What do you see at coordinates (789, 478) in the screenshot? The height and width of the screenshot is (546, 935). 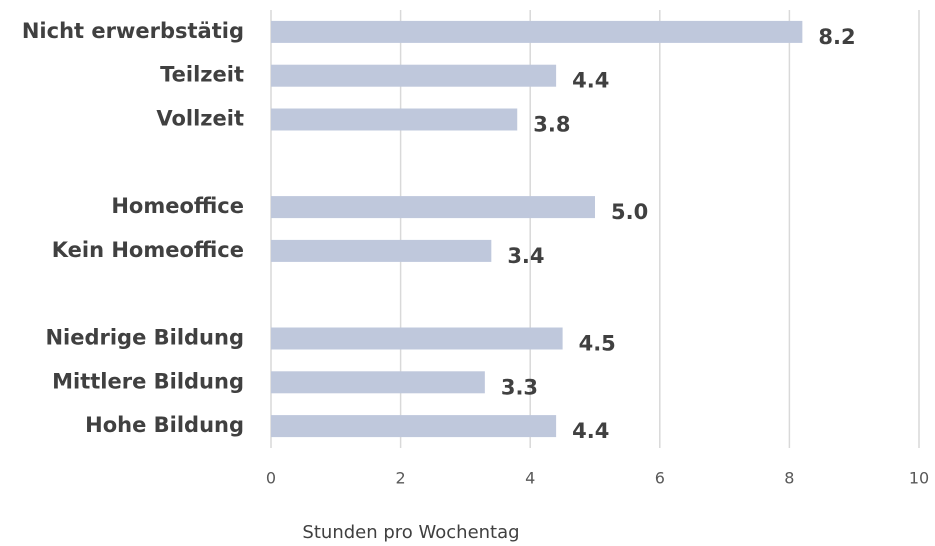 I see `x-tick-label: 8` at bounding box center [789, 478].